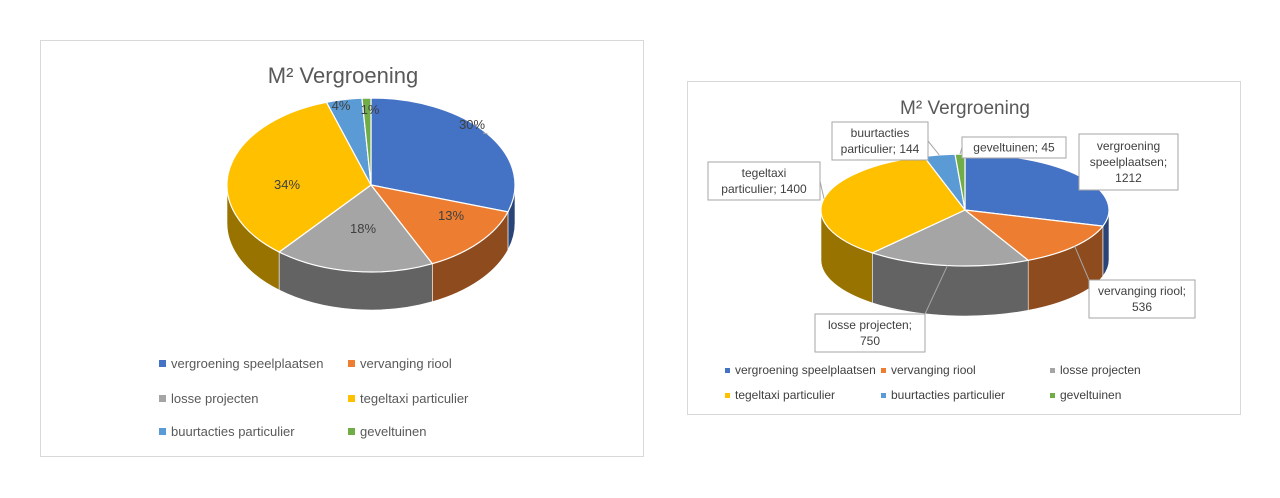 Image resolution: width=1280 pixels, height=498 pixels. What do you see at coordinates (1142, 291) in the screenshot?
I see `callout-text: vervanging riool;` at bounding box center [1142, 291].